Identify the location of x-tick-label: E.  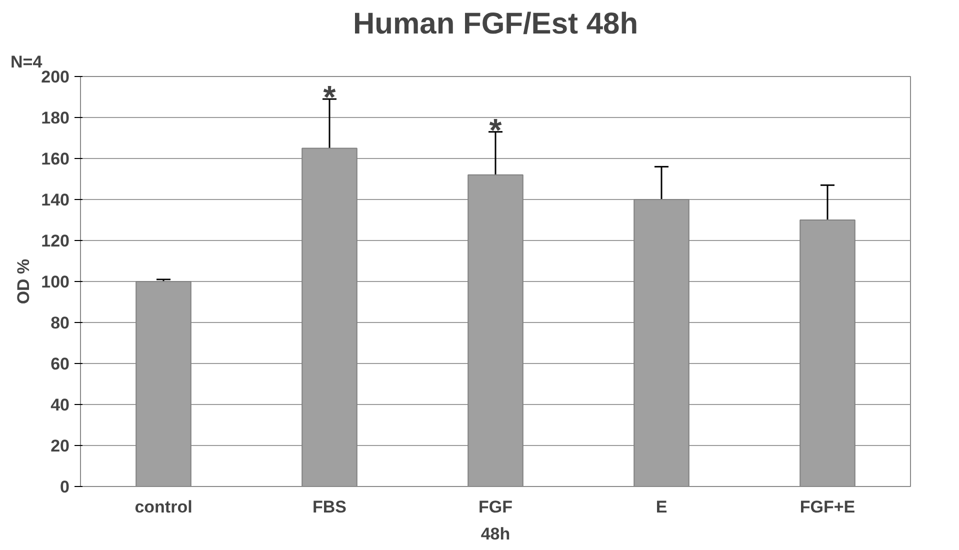
(662, 507).